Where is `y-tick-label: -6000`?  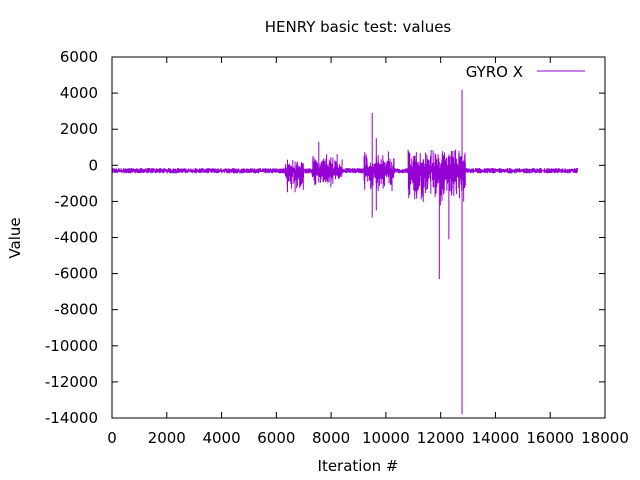
y-tick-label: -6000 is located at coordinates (76, 274).